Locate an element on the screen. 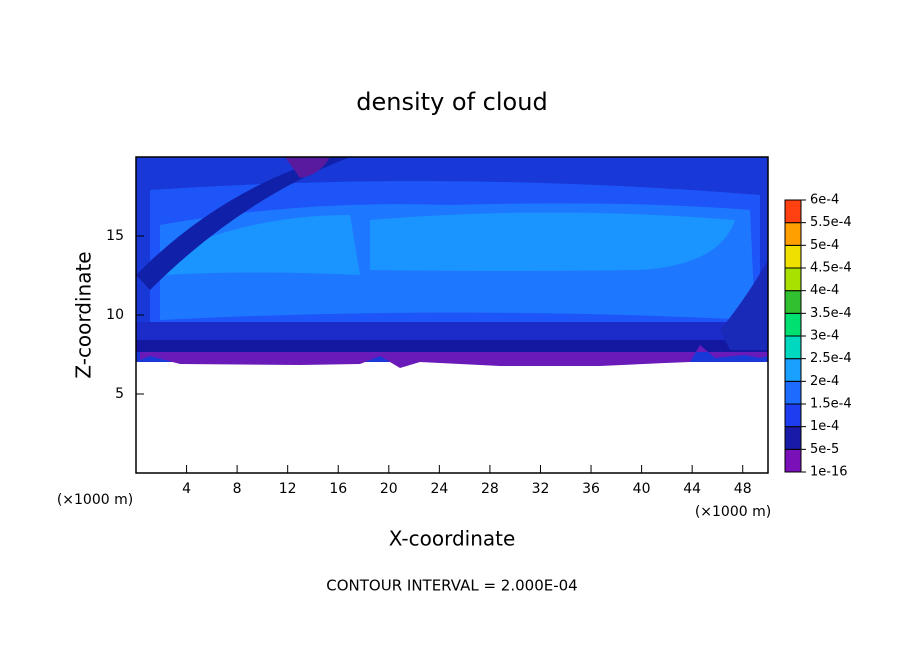 The width and height of the screenshot is (904, 658). x-tick-label: 16 is located at coordinates (338, 489).